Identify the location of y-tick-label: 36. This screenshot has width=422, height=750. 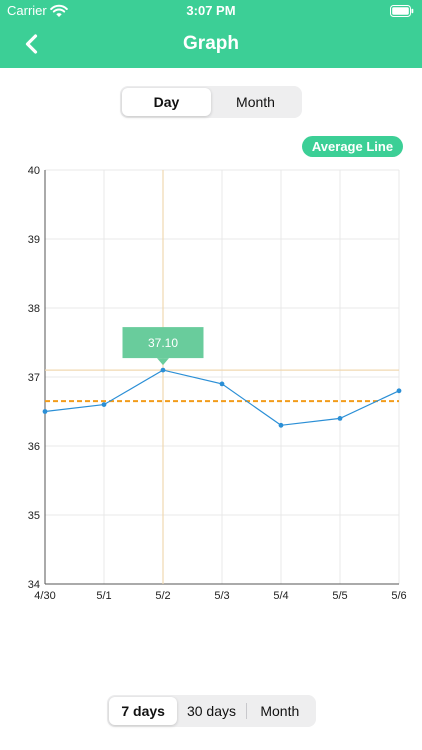
(34, 447).